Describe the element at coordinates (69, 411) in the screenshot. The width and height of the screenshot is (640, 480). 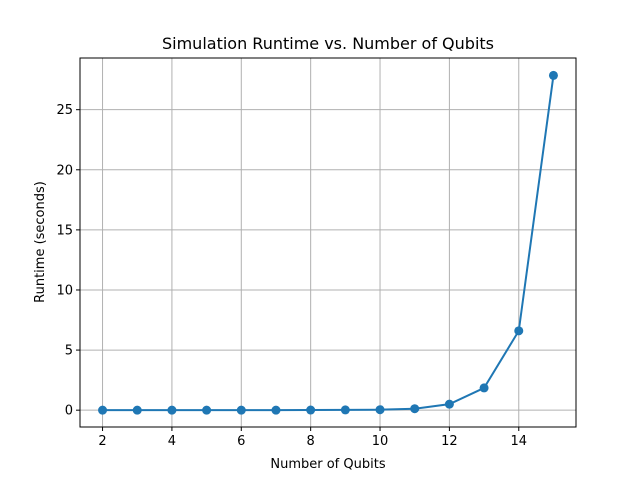
I see `y-tick-label: 0` at that location.